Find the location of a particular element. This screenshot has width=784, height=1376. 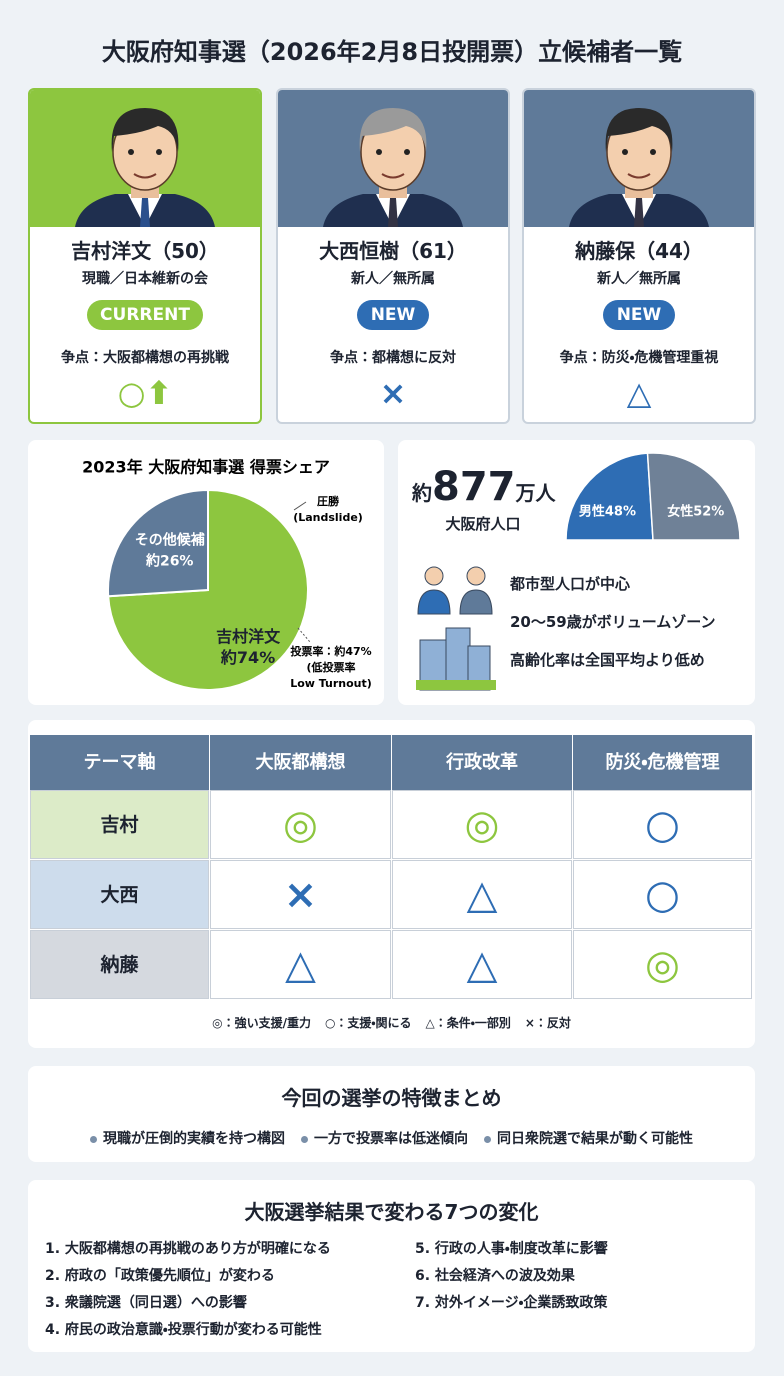

slice-label: その他候補 is located at coordinates (170, 539).